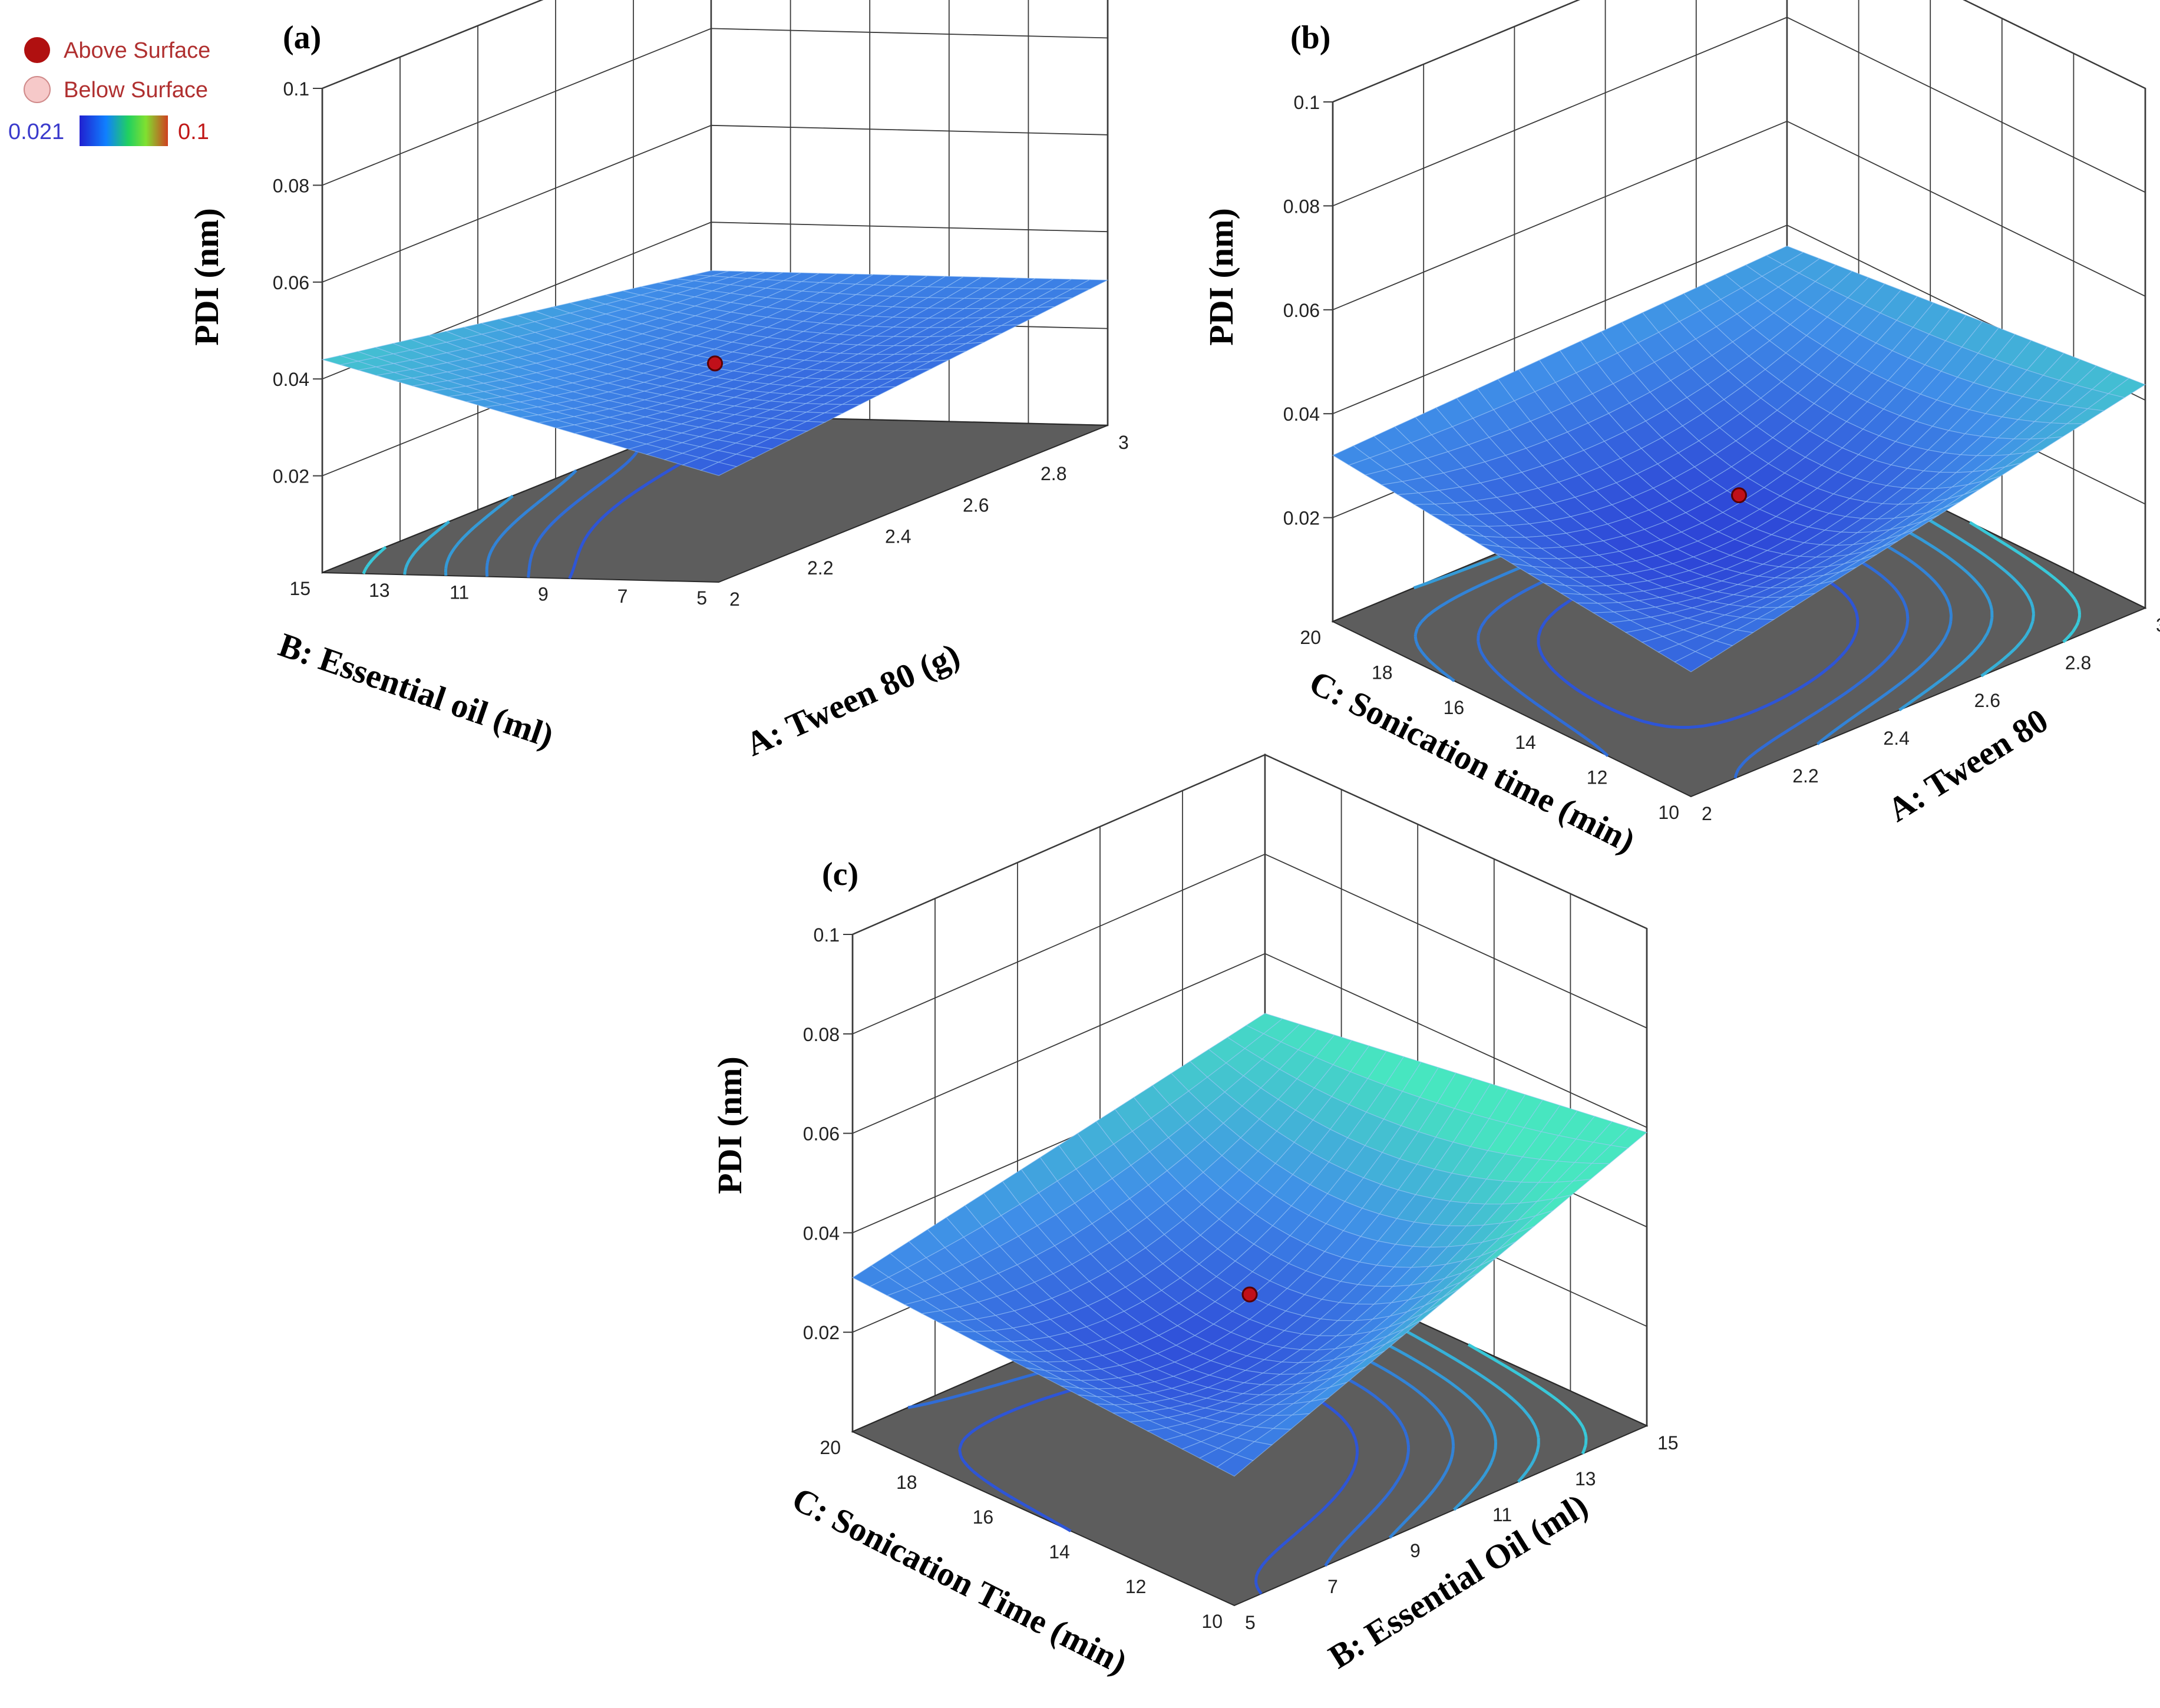  What do you see at coordinates (302, 37) in the screenshot?
I see `panel-label: (a)` at bounding box center [302, 37].